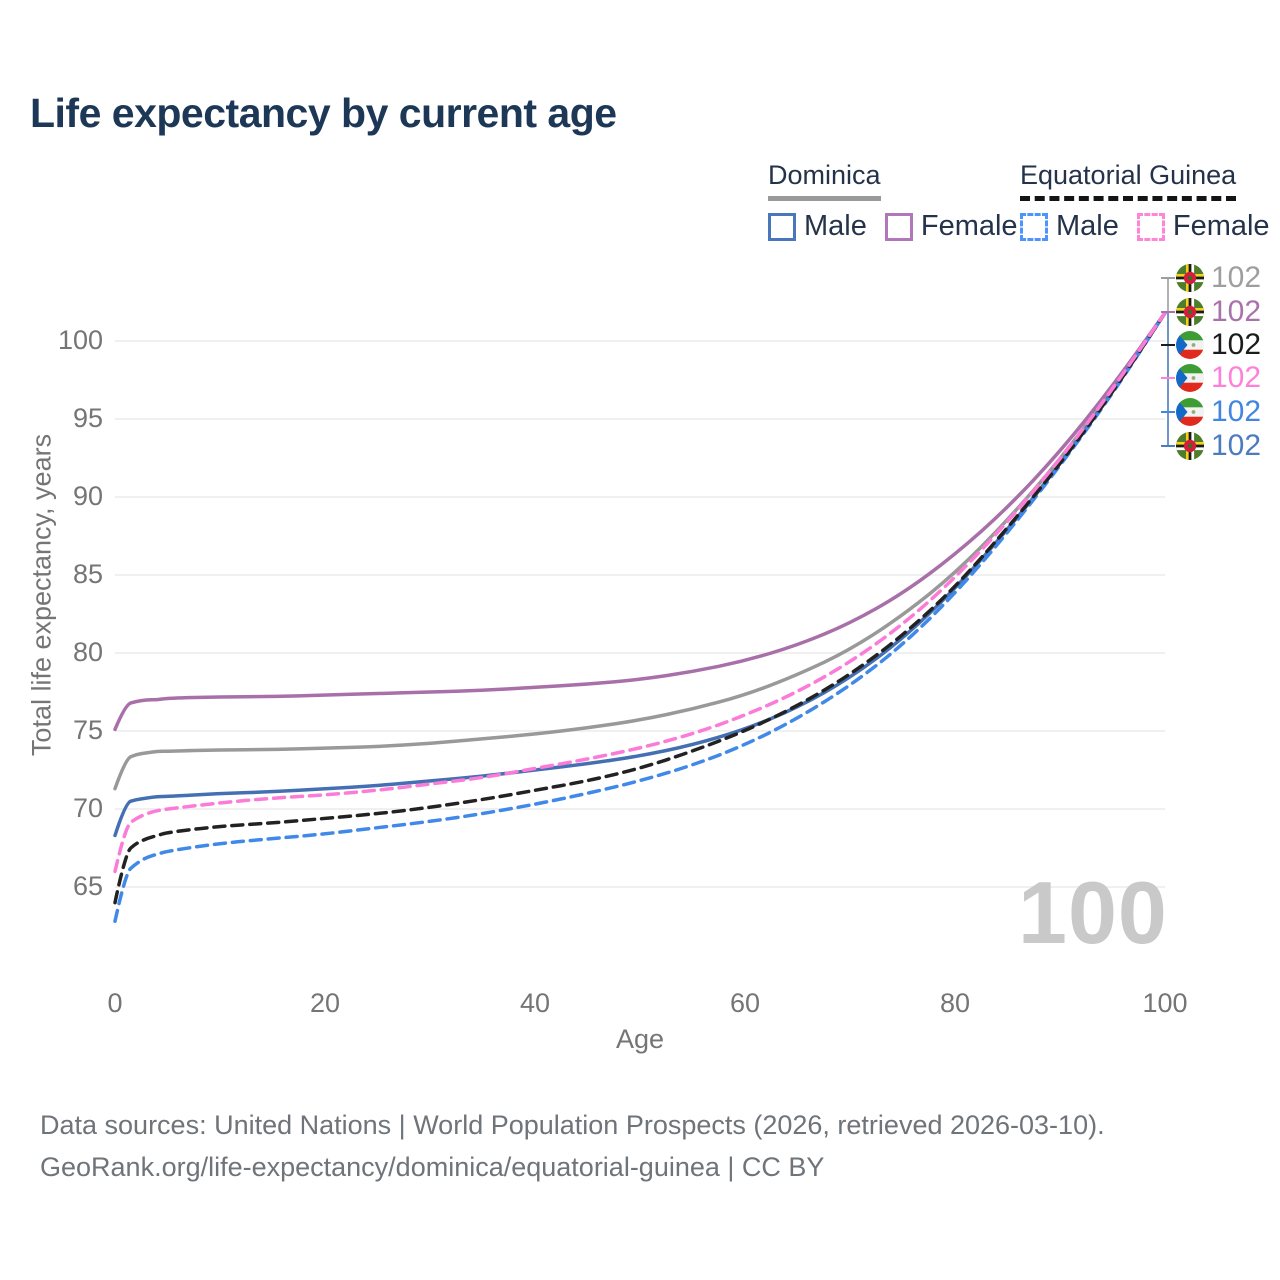 Image resolution: width=1280 pixels, height=1280 pixels. I want to click on legend-label-eg-male: Male, so click(1087, 226).